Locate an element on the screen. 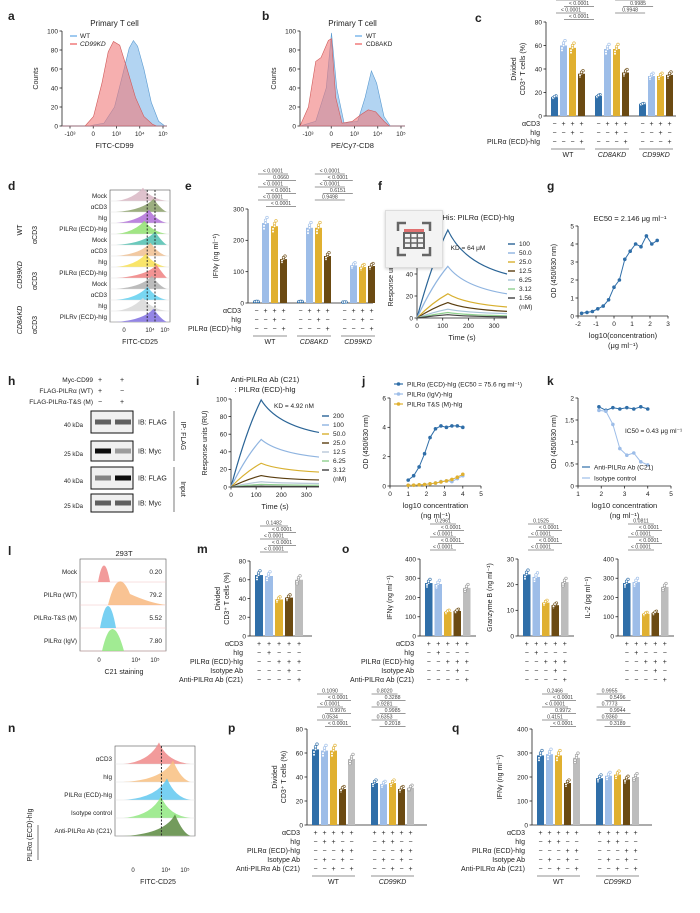  legend-label: 12.5 is located at coordinates (339, 452).